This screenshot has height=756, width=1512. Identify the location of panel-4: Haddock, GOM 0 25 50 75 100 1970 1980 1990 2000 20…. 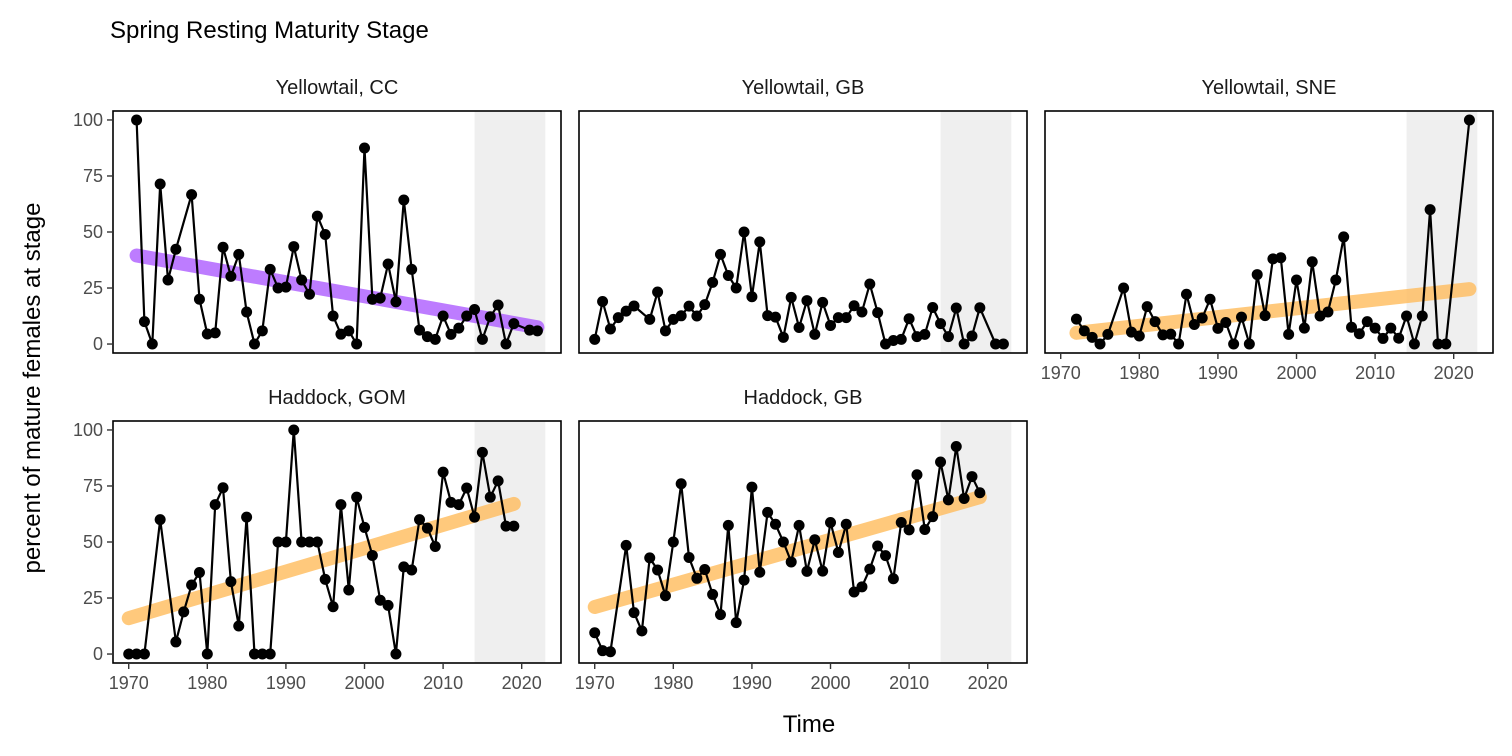
(317, 540).